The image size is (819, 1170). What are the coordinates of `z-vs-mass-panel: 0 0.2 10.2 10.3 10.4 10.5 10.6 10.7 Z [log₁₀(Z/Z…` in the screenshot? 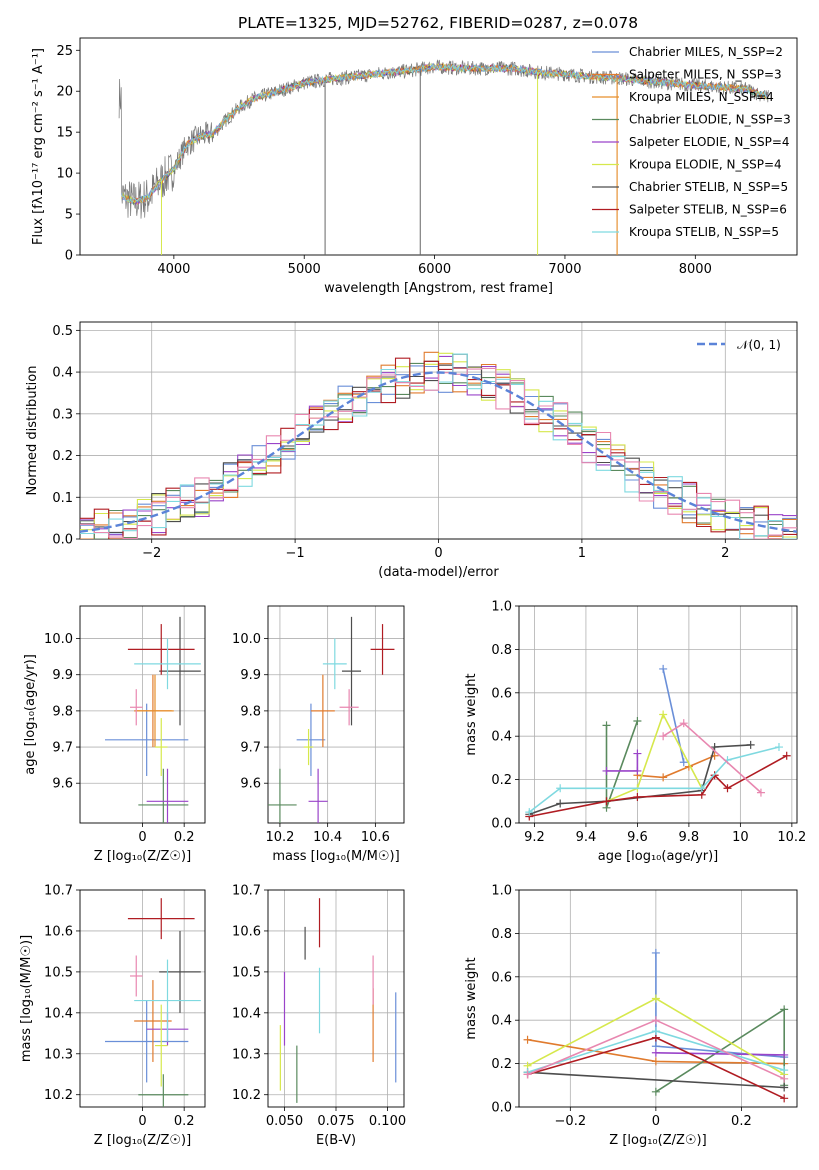 It's located at (112, 1016).